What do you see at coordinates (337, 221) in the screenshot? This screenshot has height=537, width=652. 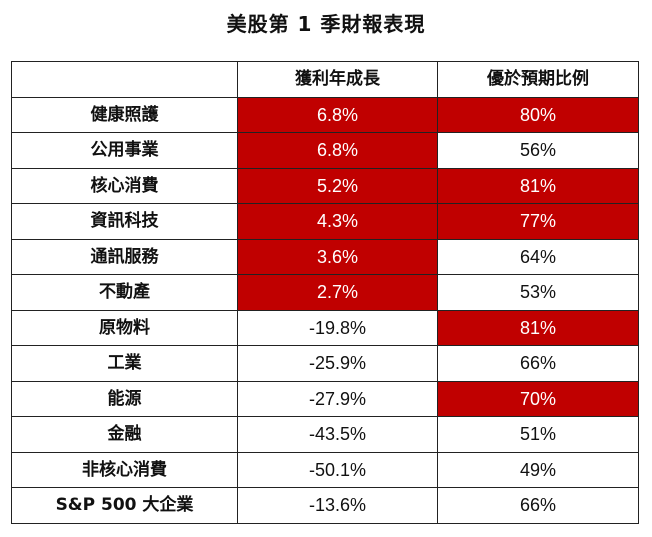 I see `growth-cell: 4.3%` at bounding box center [337, 221].